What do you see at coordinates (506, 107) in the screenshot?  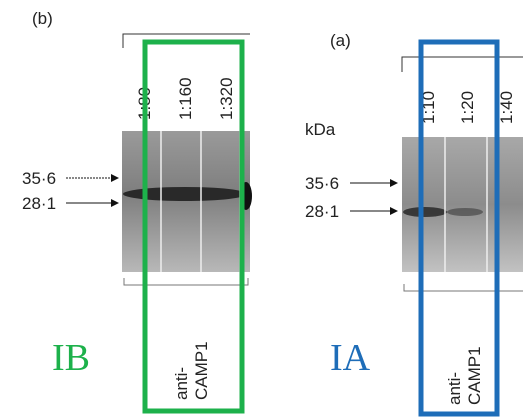 I see `dilution: 1:40` at bounding box center [506, 107].